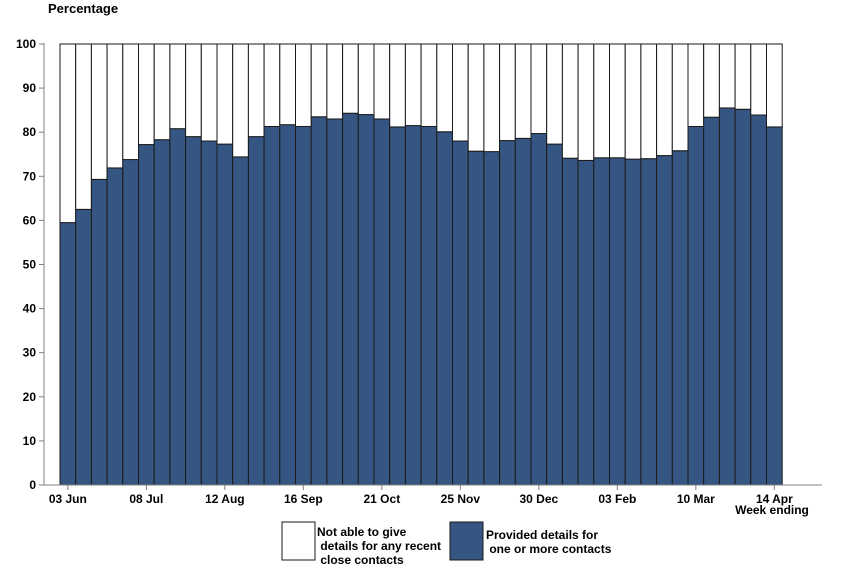 The width and height of the screenshot is (850, 571). I want to click on y-tick-label: 50, so click(30, 265).